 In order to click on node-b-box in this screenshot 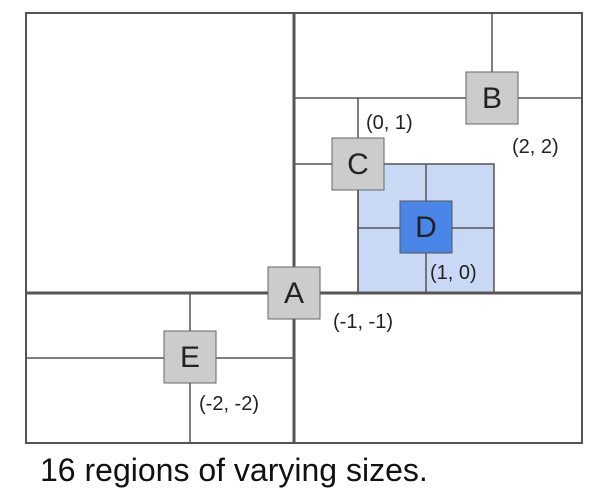, I will do `click(492, 98)`.